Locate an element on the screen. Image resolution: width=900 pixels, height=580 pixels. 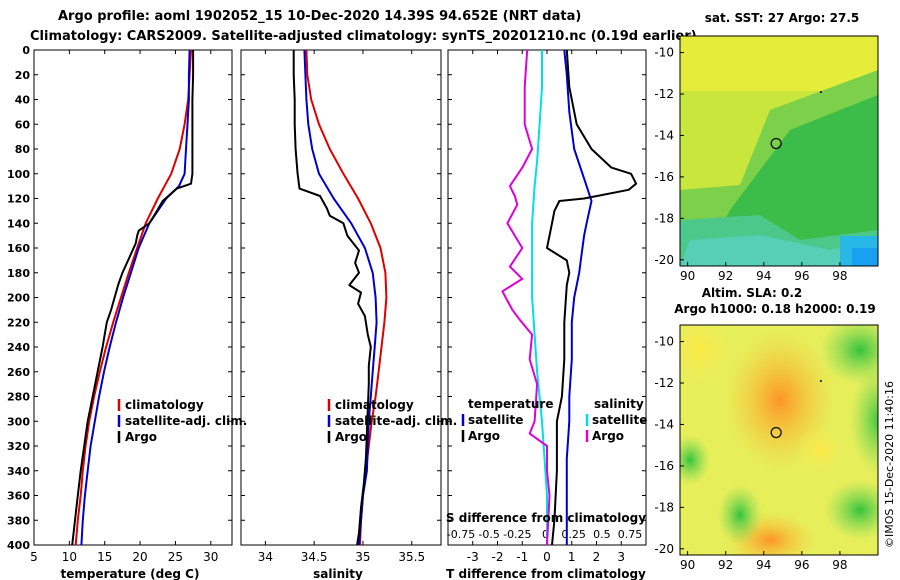
x-tick-label: 1 is located at coordinates (572, 557).